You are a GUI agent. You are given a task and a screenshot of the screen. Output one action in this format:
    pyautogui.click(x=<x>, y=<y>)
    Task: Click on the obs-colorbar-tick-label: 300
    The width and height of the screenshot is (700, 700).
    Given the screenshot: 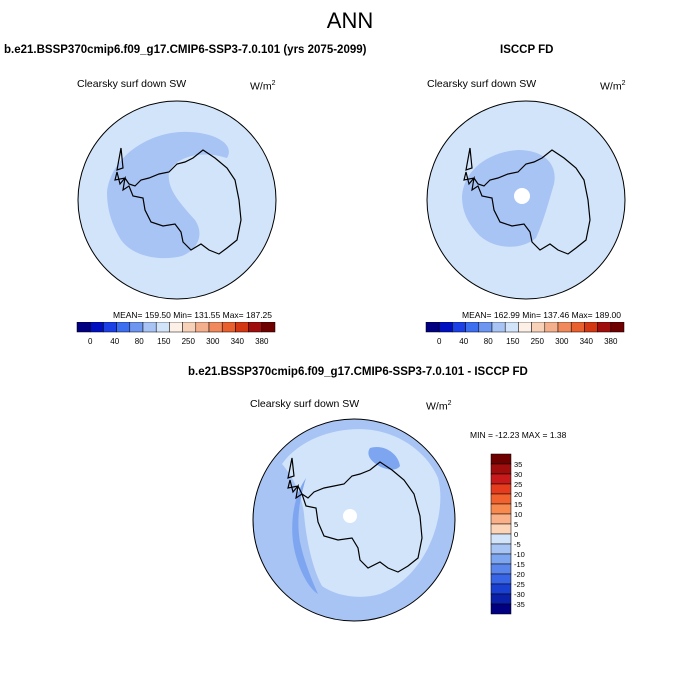 What is the action you would take?
    pyautogui.click(x=562, y=341)
    